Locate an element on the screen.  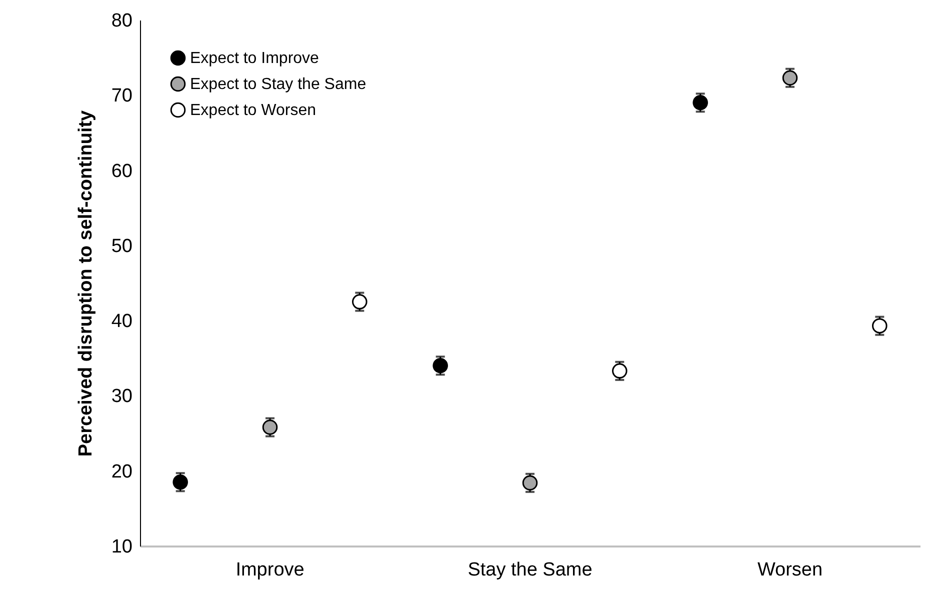
legend-label: Expect to Worsen is located at coordinates (253, 110).